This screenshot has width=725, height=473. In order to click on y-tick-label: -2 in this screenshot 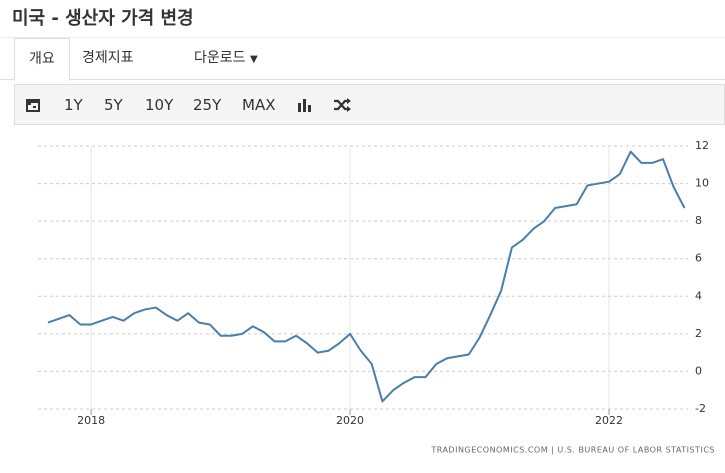, I will do `click(700, 408)`.